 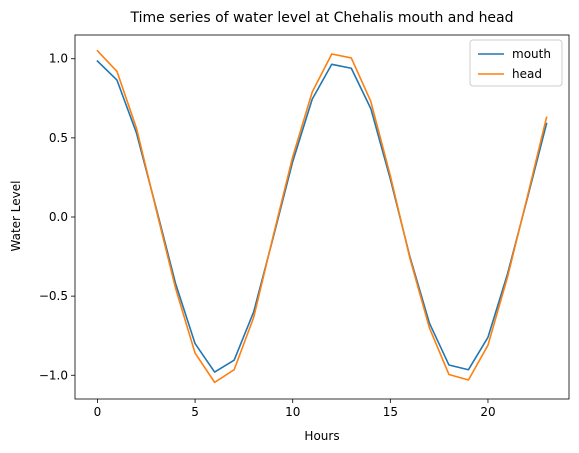 What do you see at coordinates (292, 412) in the screenshot?
I see `x-tick-label: 10` at bounding box center [292, 412].